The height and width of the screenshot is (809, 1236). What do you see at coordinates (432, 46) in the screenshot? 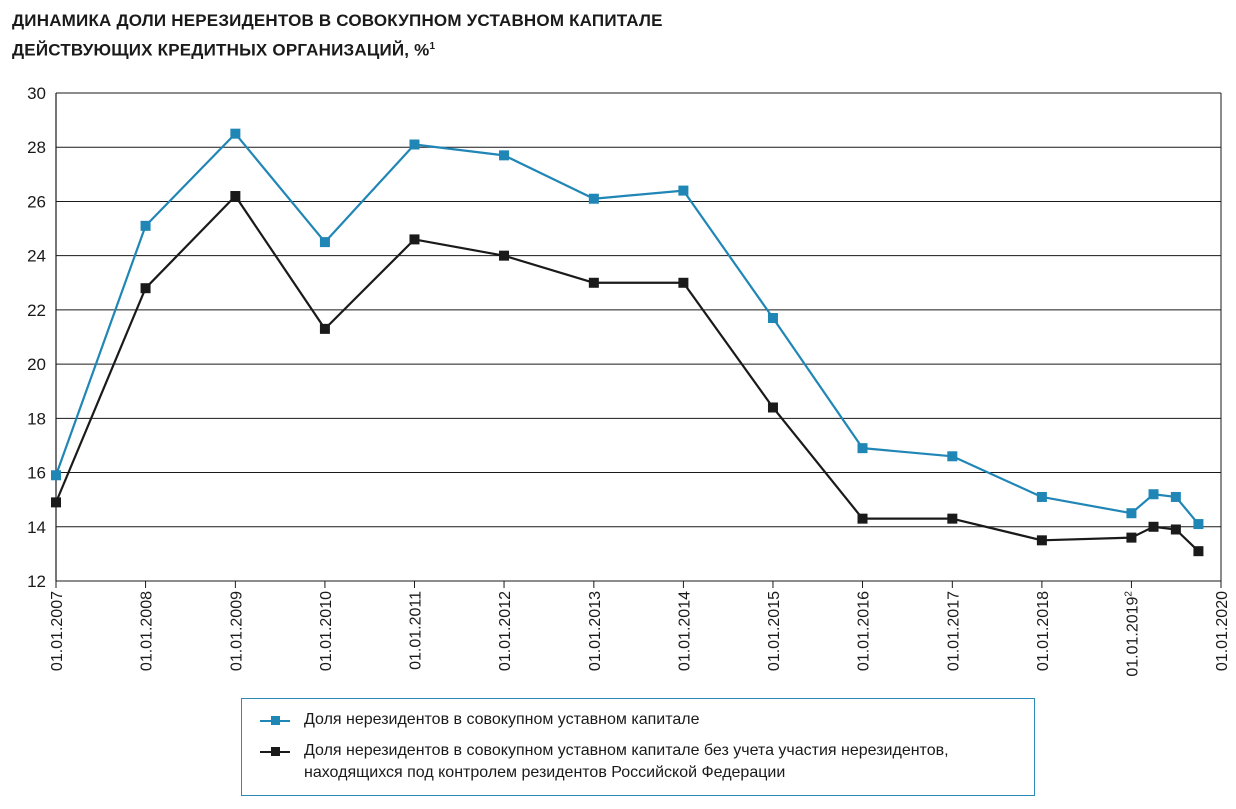
I see `chart-title-footnote: 1` at bounding box center [432, 46].